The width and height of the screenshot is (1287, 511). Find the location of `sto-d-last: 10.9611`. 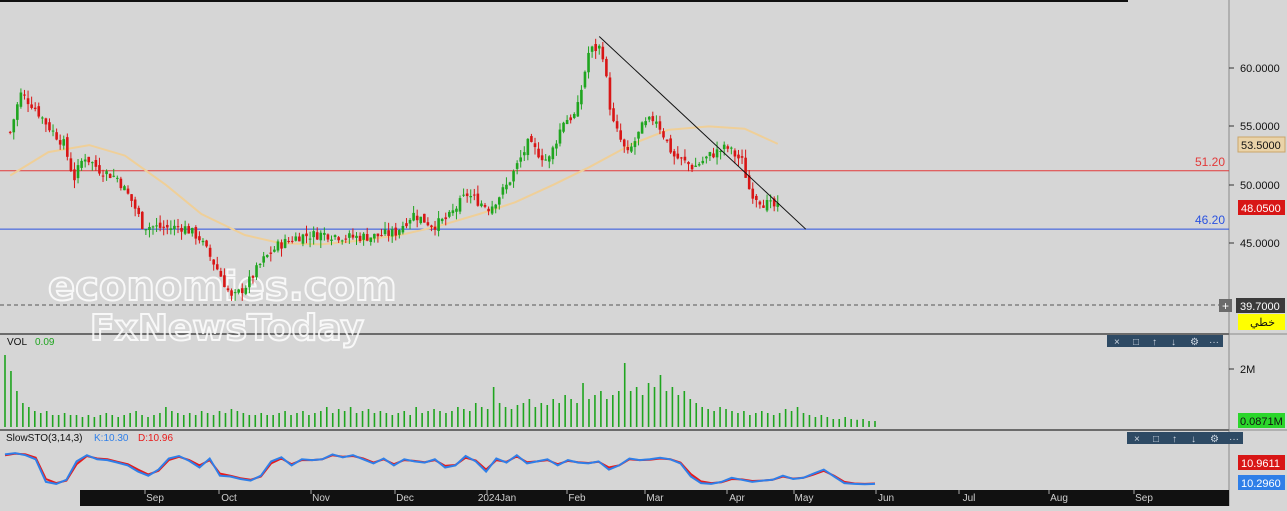

sto-d-last: 10.9611 is located at coordinates (1260, 464).